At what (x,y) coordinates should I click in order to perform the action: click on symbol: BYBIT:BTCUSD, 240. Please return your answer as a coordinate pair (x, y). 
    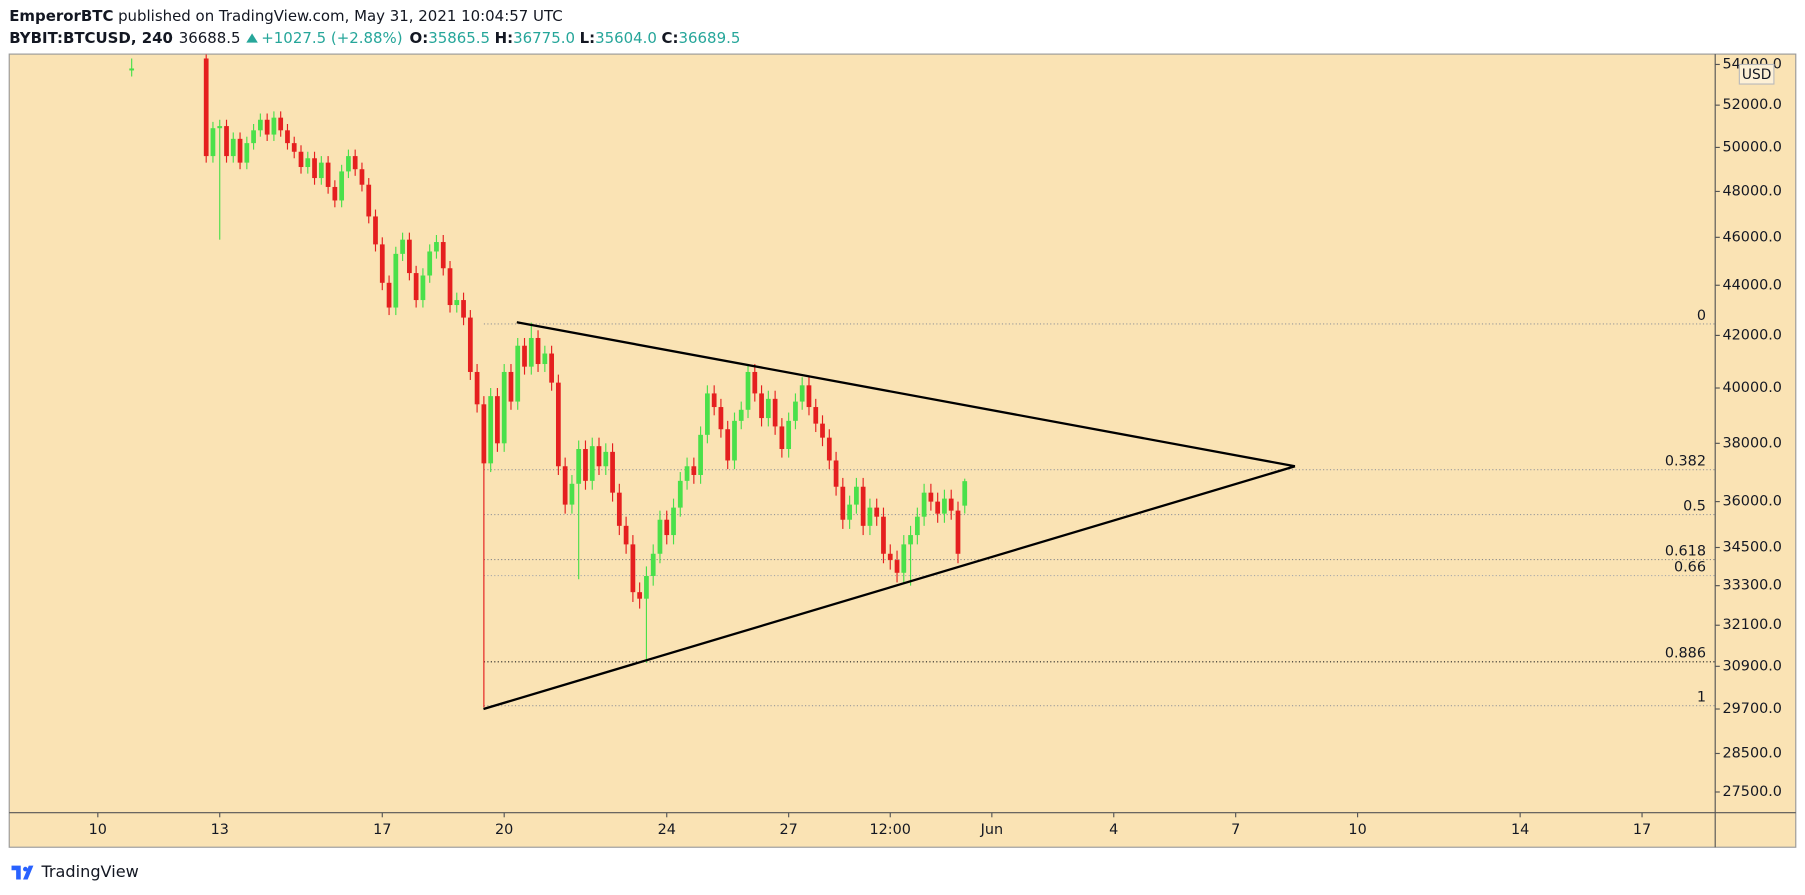
    Looking at the image, I should click on (91, 37).